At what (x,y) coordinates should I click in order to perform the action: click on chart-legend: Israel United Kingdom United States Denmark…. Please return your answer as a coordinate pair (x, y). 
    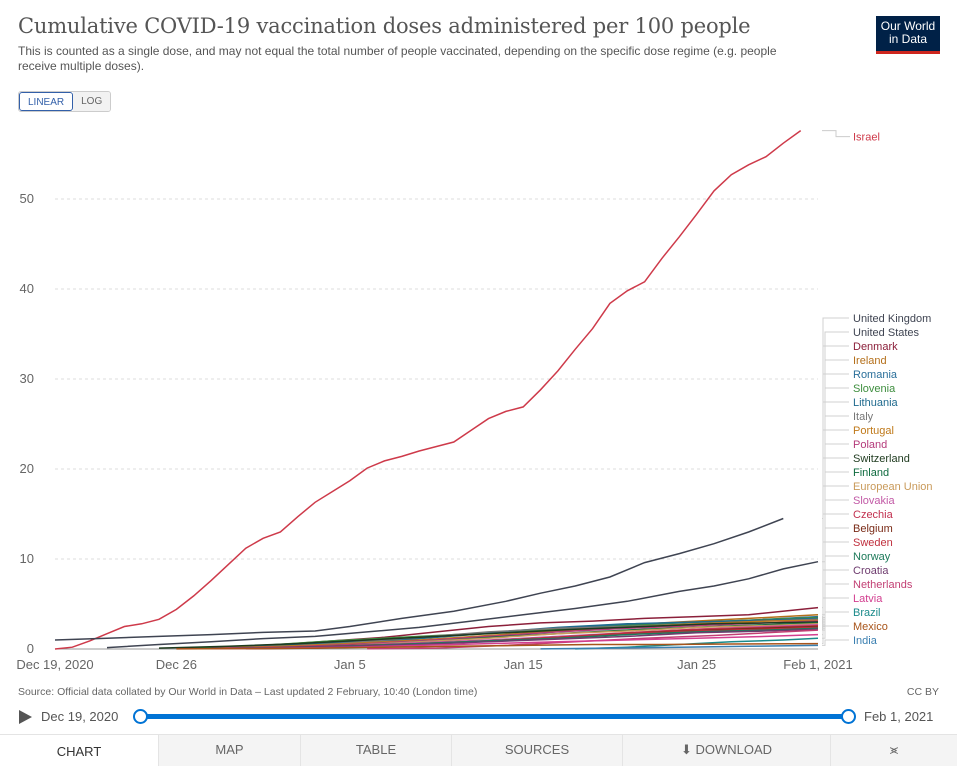
    Looking at the image, I should click on (877, 388).